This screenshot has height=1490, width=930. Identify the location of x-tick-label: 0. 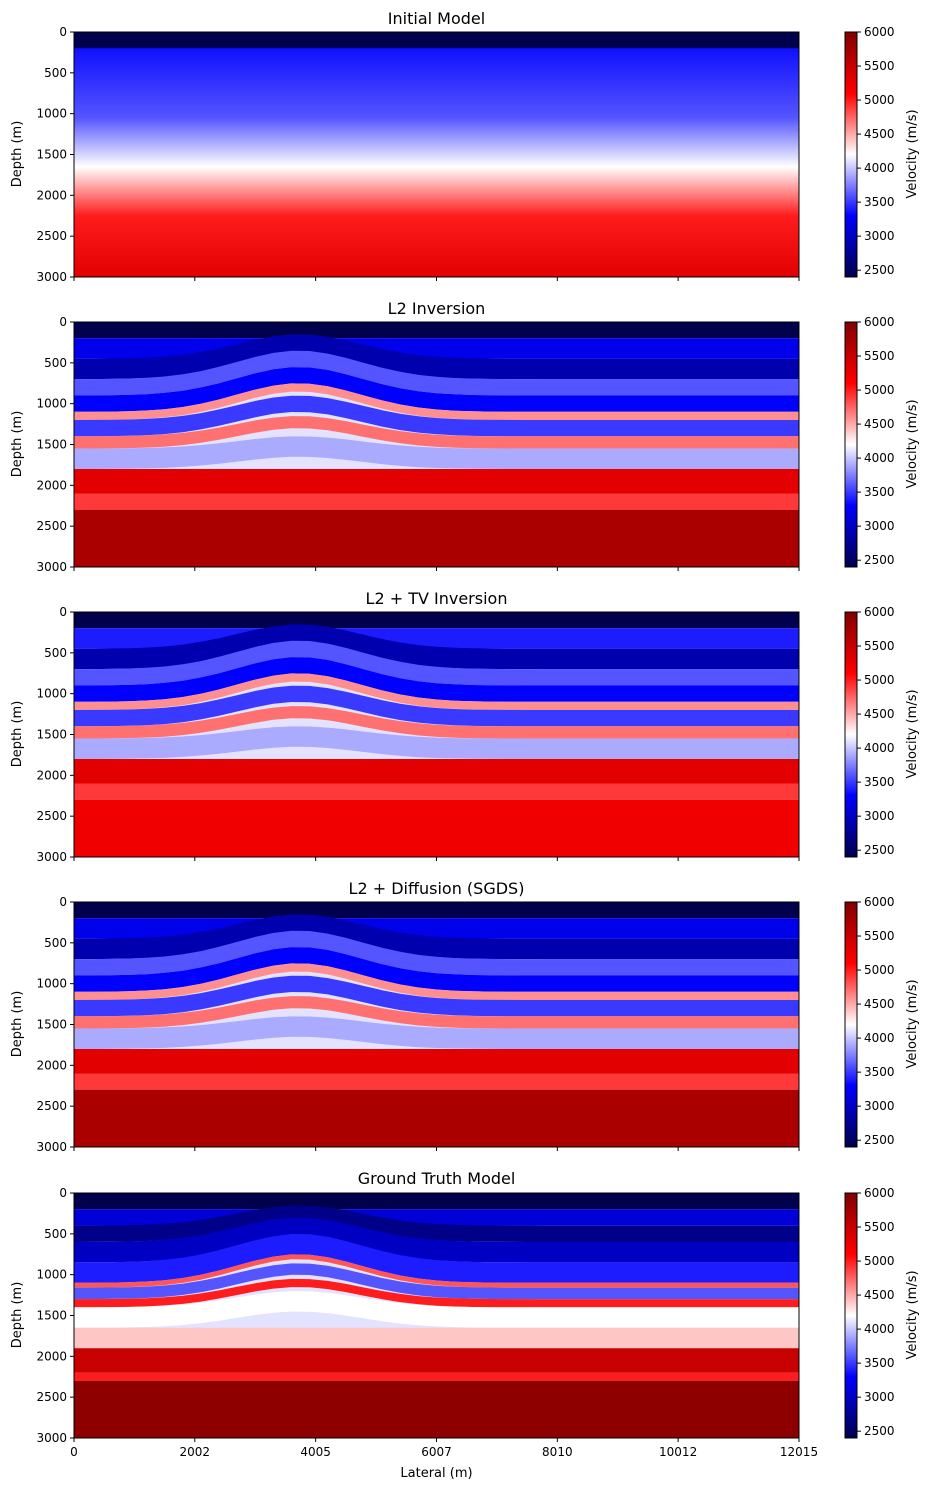
(74, 1452).